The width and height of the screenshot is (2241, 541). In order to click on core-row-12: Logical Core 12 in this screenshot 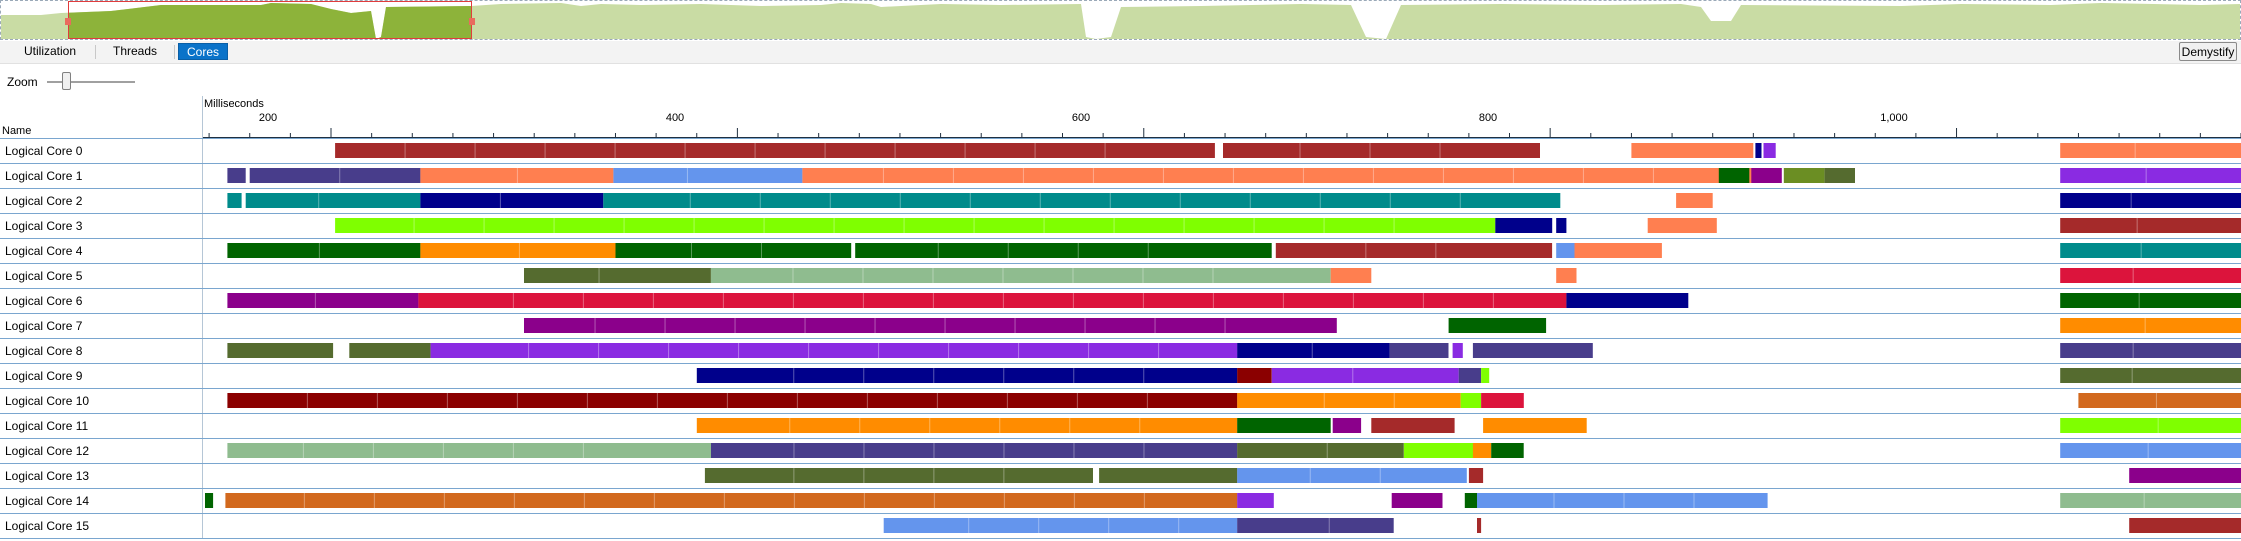, I will do `click(1120, 451)`.